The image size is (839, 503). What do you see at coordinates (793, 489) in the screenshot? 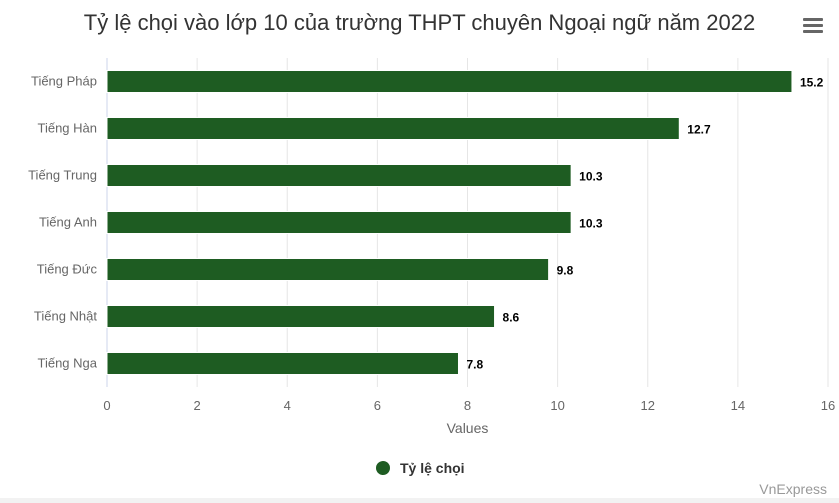
I see `credit-vnexpress: VnExpress` at bounding box center [793, 489].